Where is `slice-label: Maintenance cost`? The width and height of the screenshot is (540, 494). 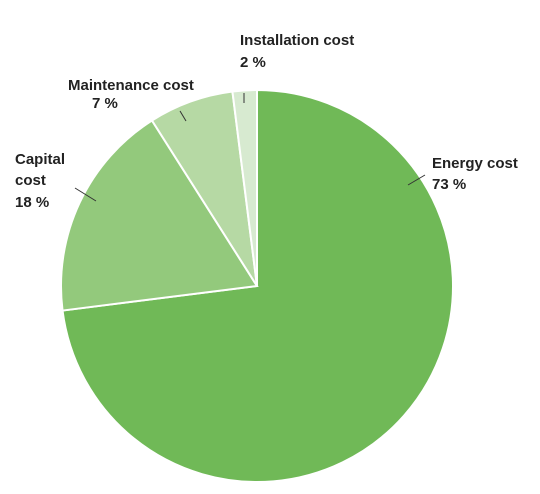
slice-label: Maintenance cost is located at coordinates (131, 85).